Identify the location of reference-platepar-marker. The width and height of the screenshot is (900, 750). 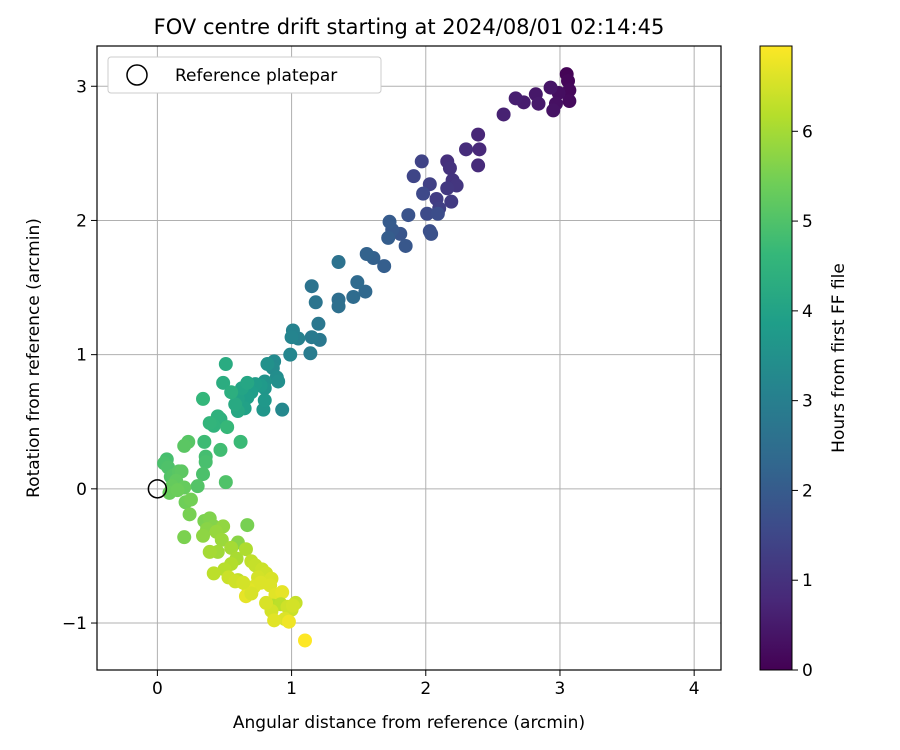
(157, 489).